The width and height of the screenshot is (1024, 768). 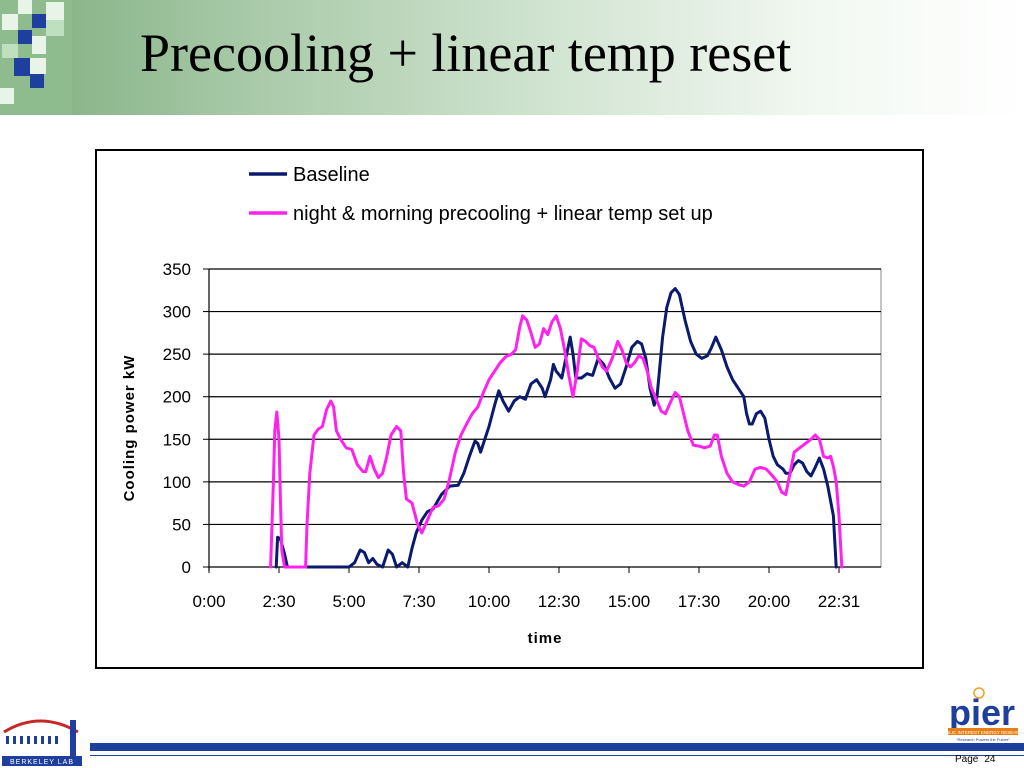 What do you see at coordinates (418, 601) in the screenshot?
I see `x-tick-label: 7:30` at bounding box center [418, 601].